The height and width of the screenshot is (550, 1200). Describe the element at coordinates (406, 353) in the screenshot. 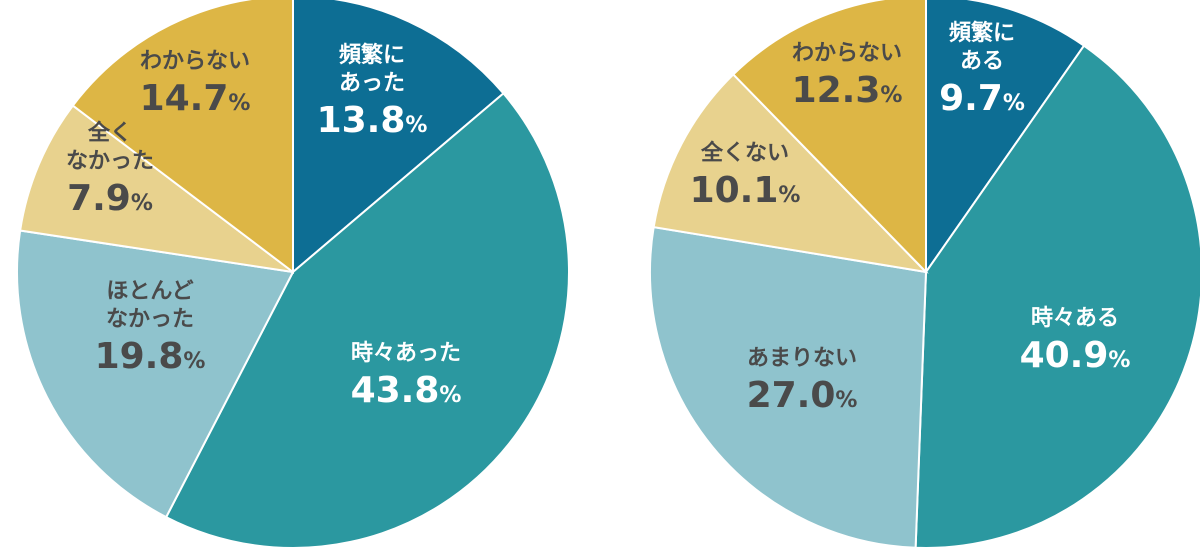

I see `slice-category-label: 時々あった` at that location.